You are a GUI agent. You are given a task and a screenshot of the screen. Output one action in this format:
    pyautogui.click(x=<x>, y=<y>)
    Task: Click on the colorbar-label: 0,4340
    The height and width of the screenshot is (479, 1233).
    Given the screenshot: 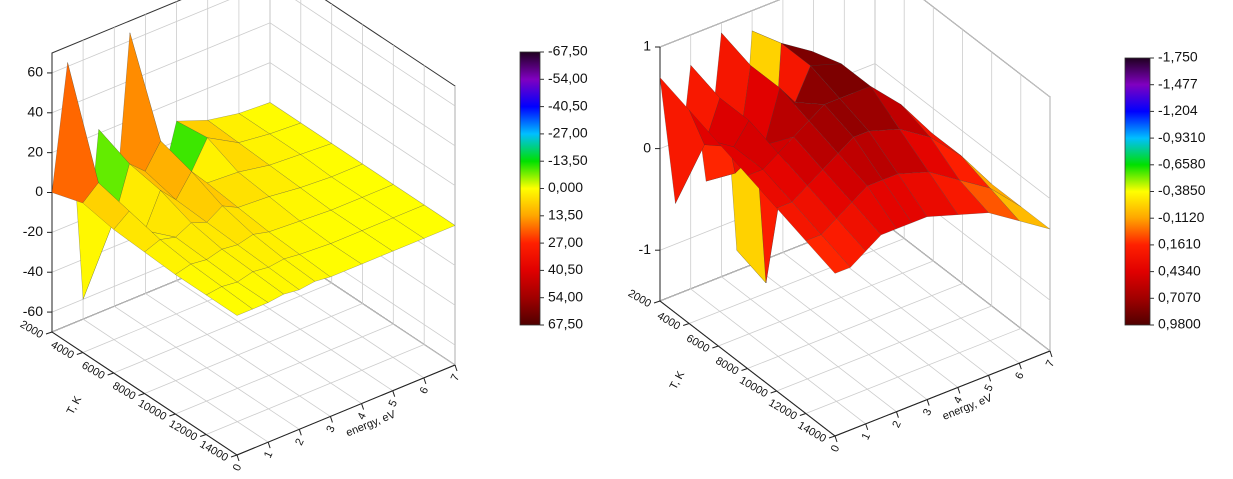 What is the action you would take?
    pyautogui.click(x=1179, y=270)
    